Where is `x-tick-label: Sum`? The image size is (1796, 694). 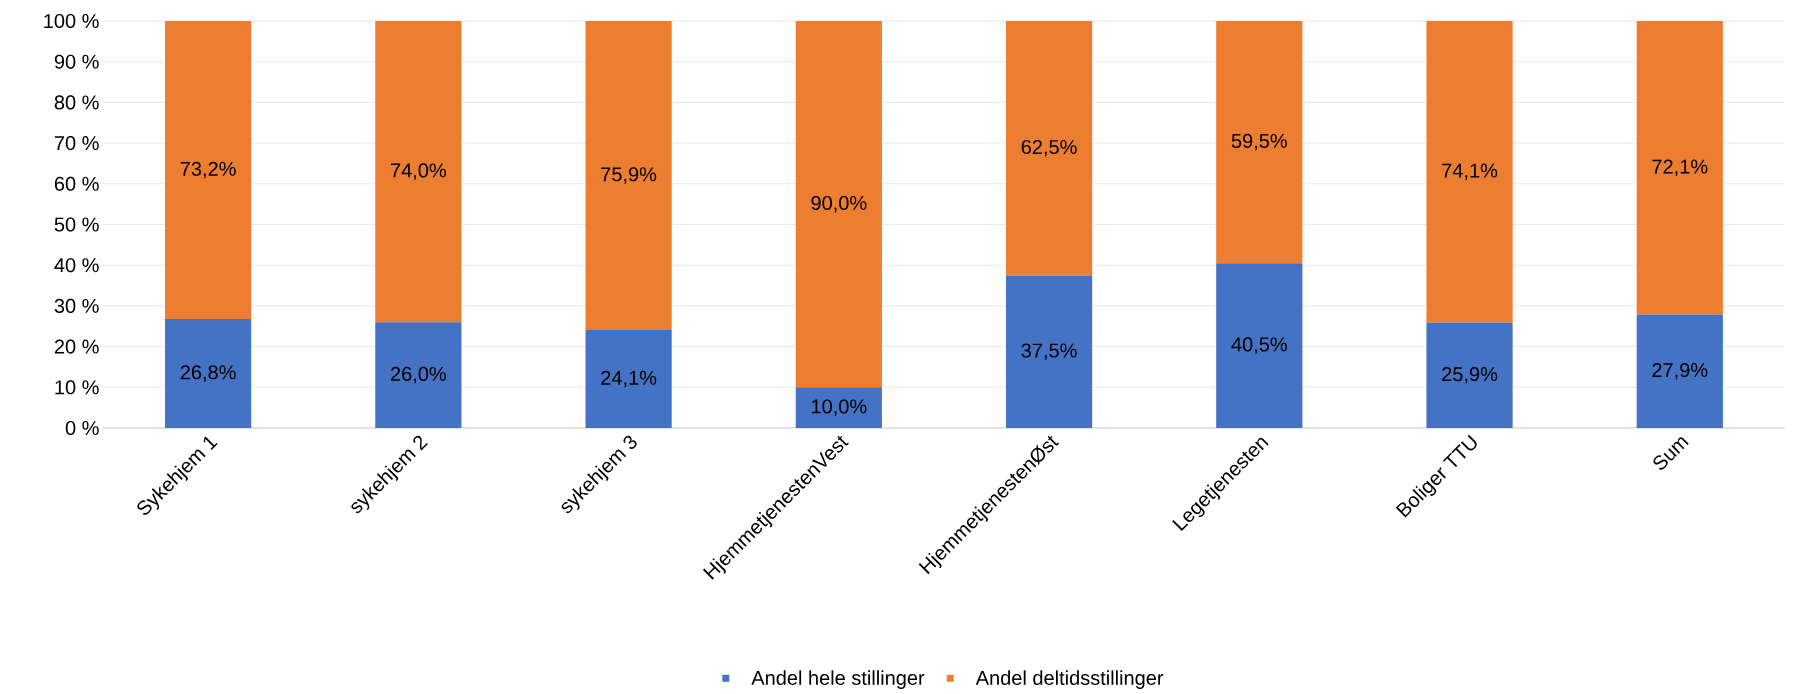 x-tick-label: Sum is located at coordinates (1671, 453).